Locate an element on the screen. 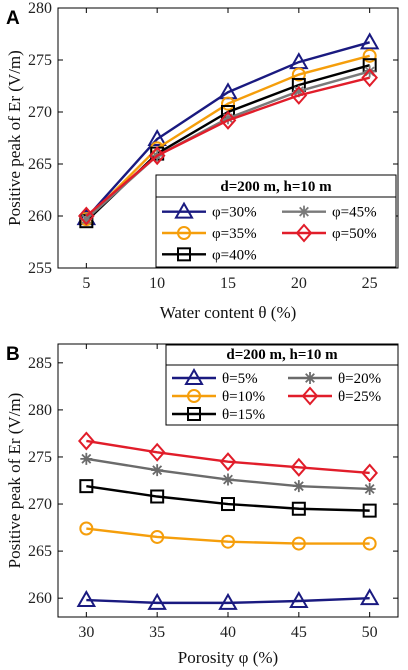  legend-label: φ=40% is located at coordinates (234, 255).